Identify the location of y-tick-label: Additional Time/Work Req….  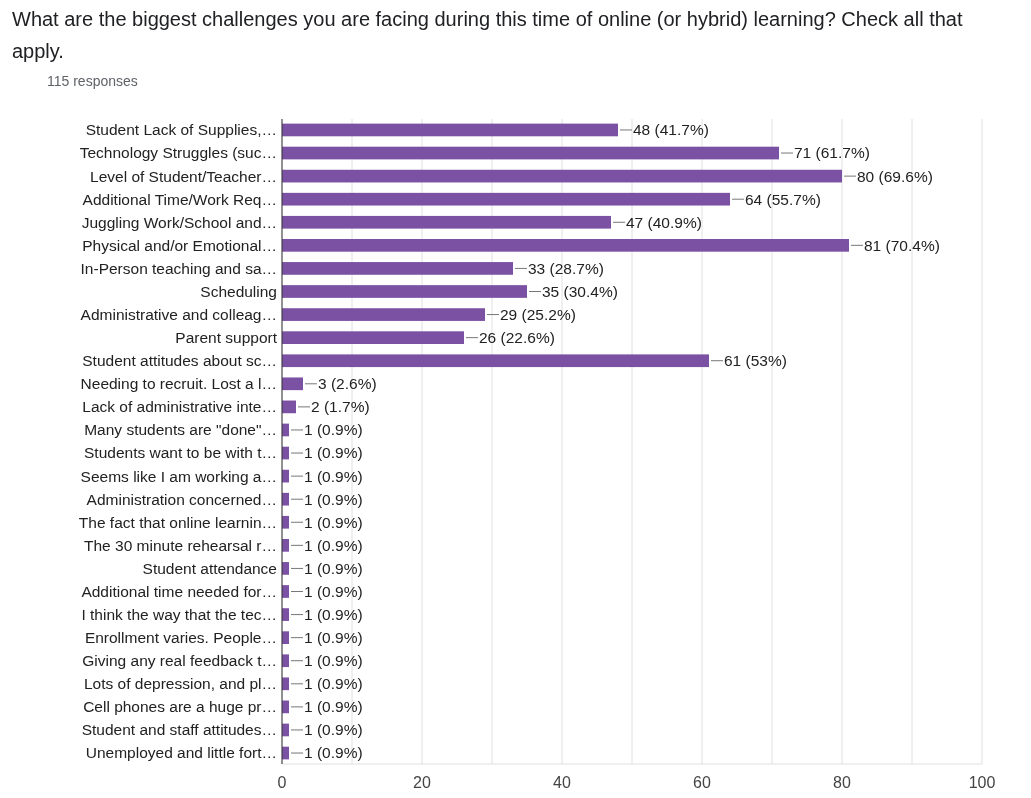
(179, 199).